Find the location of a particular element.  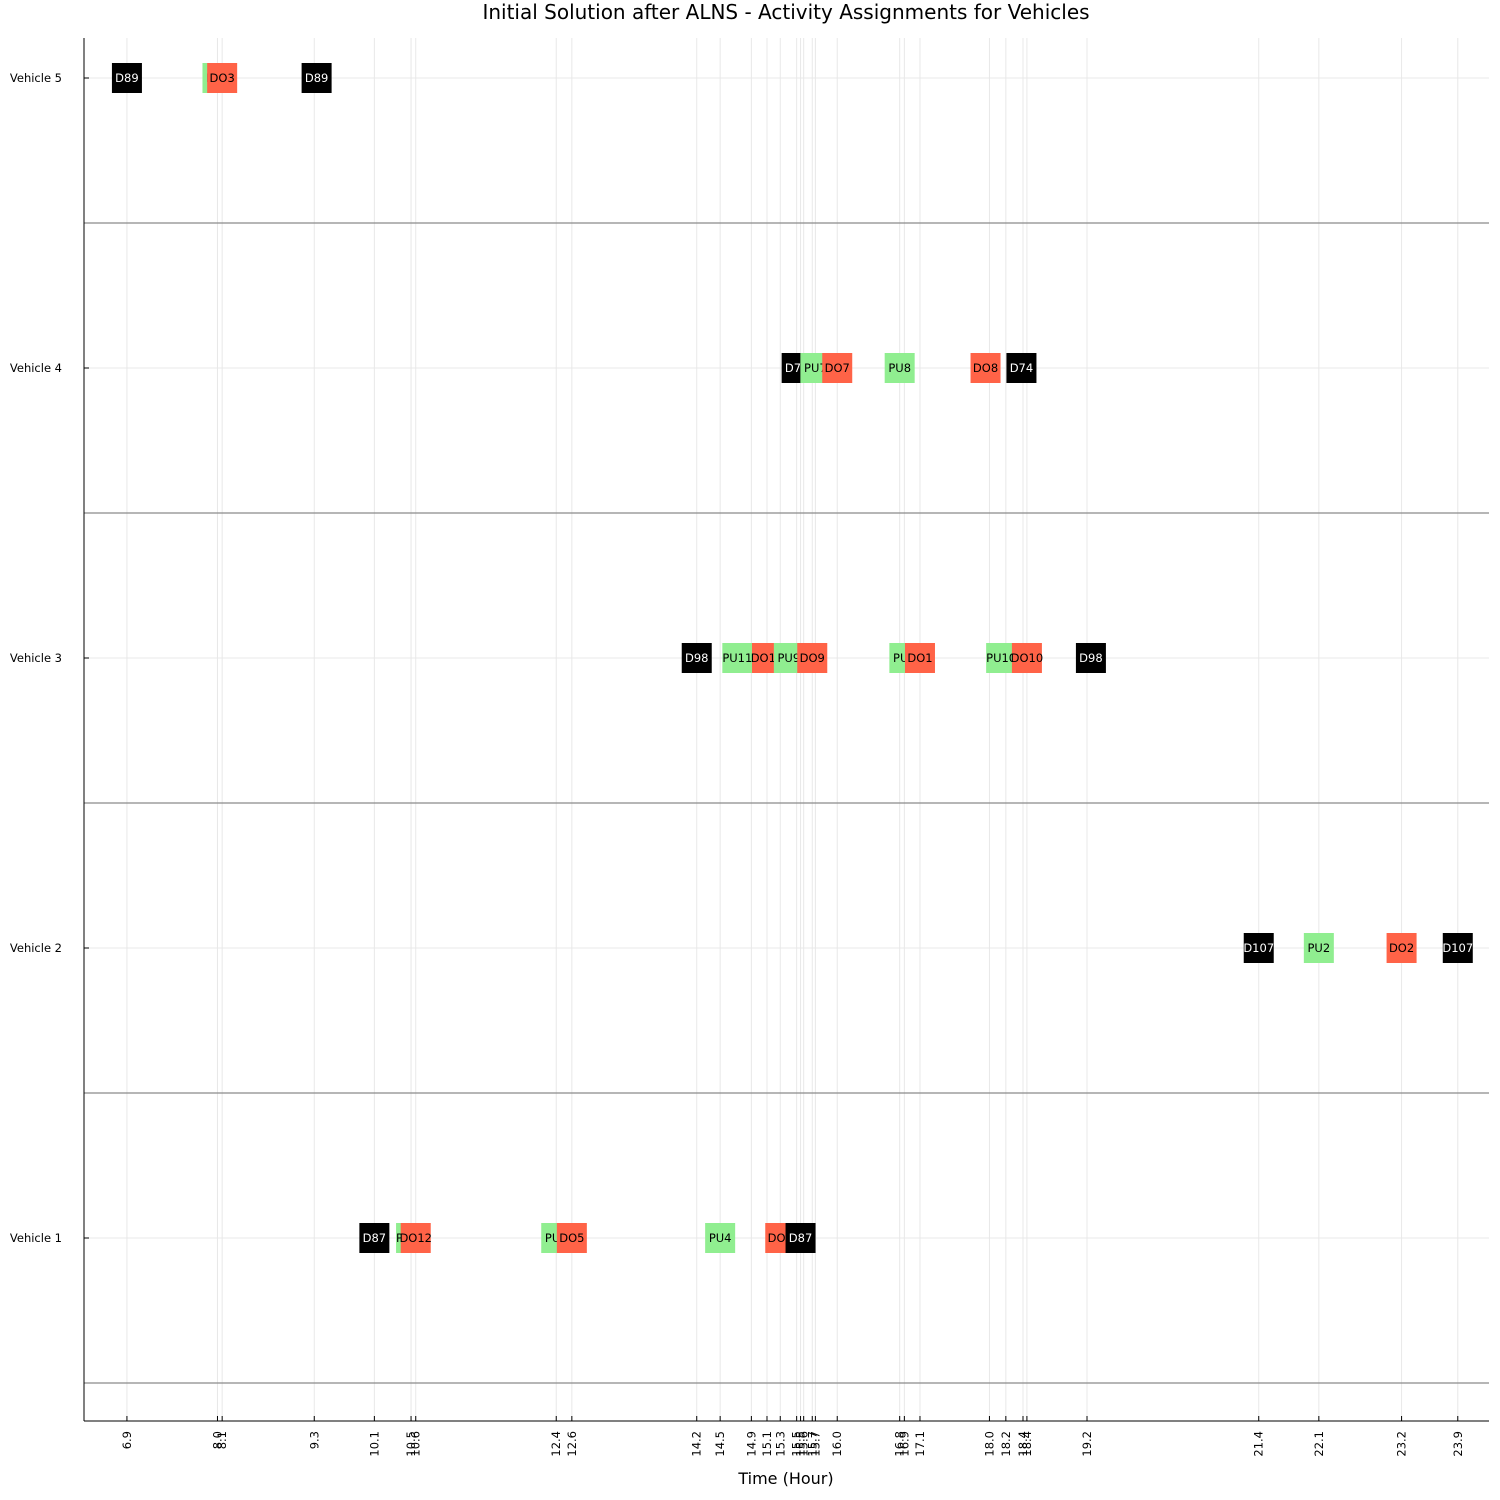

activity-do3: DO3 is located at coordinates (222, 78).